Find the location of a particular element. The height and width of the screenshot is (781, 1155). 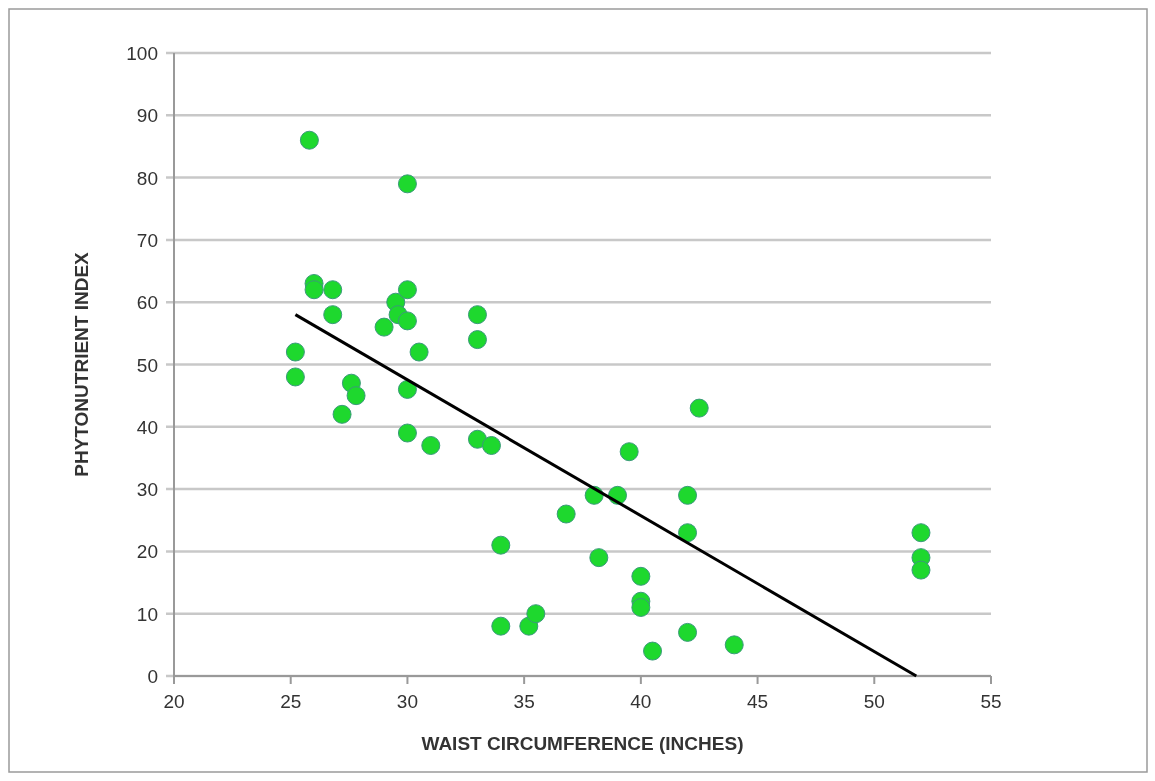

x-tick-label: 50 is located at coordinates (874, 701).